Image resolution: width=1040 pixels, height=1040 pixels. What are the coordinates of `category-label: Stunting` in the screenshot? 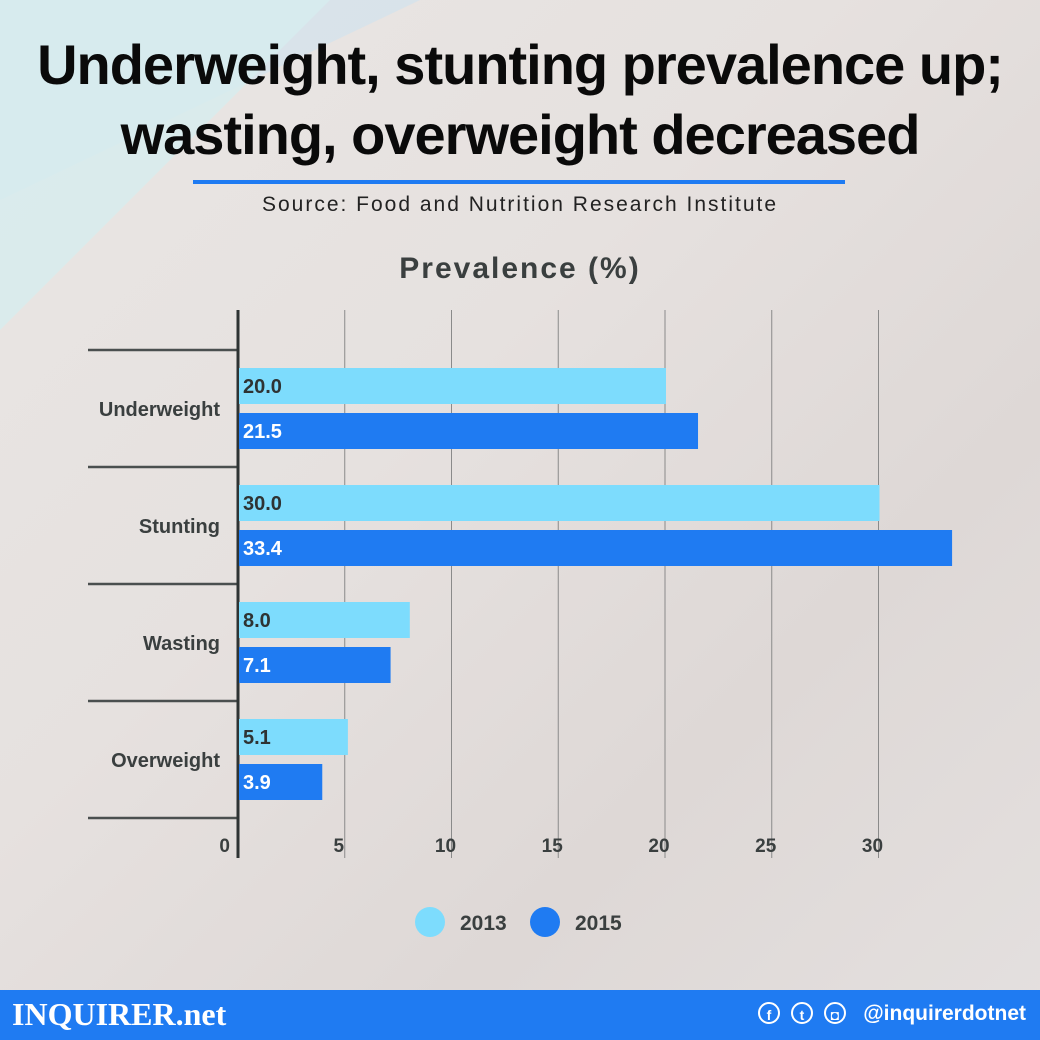 It's located at (179, 527).